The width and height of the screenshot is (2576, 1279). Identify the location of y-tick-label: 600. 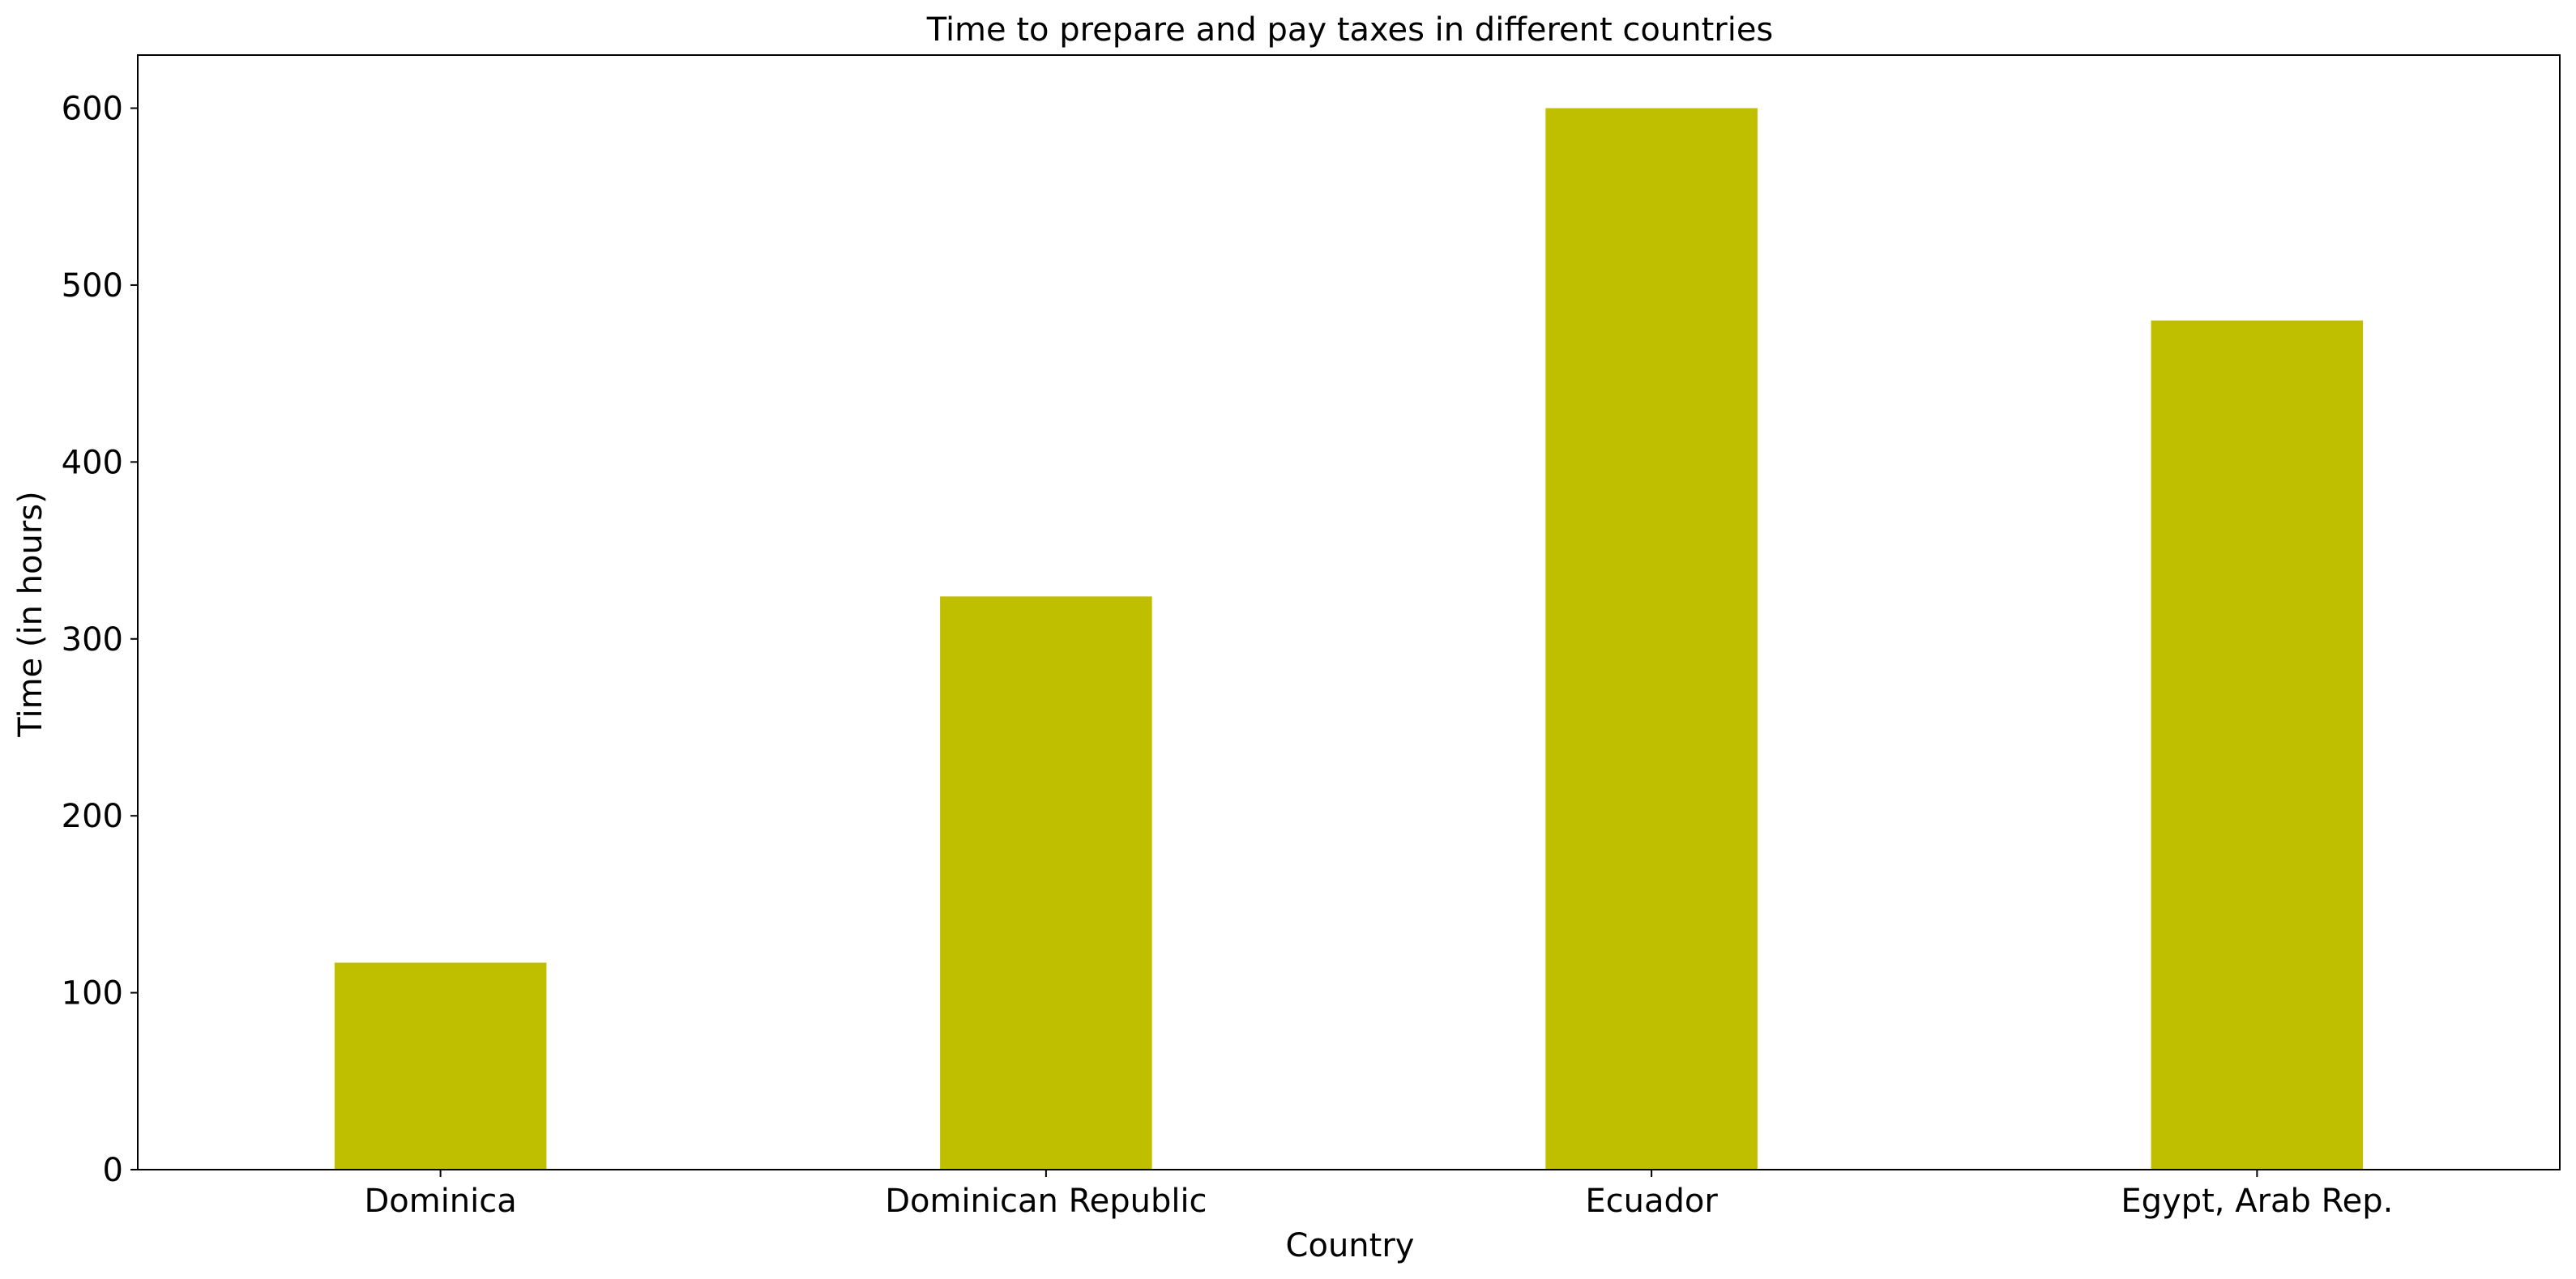
(92, 109).